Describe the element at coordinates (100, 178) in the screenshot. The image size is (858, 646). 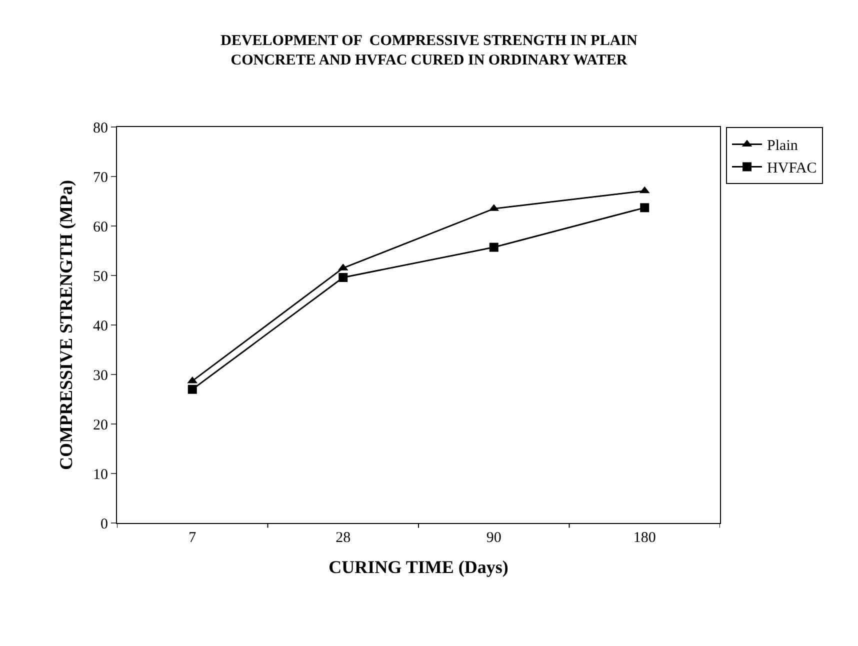
I see `y-tick-label: 70` at that location.